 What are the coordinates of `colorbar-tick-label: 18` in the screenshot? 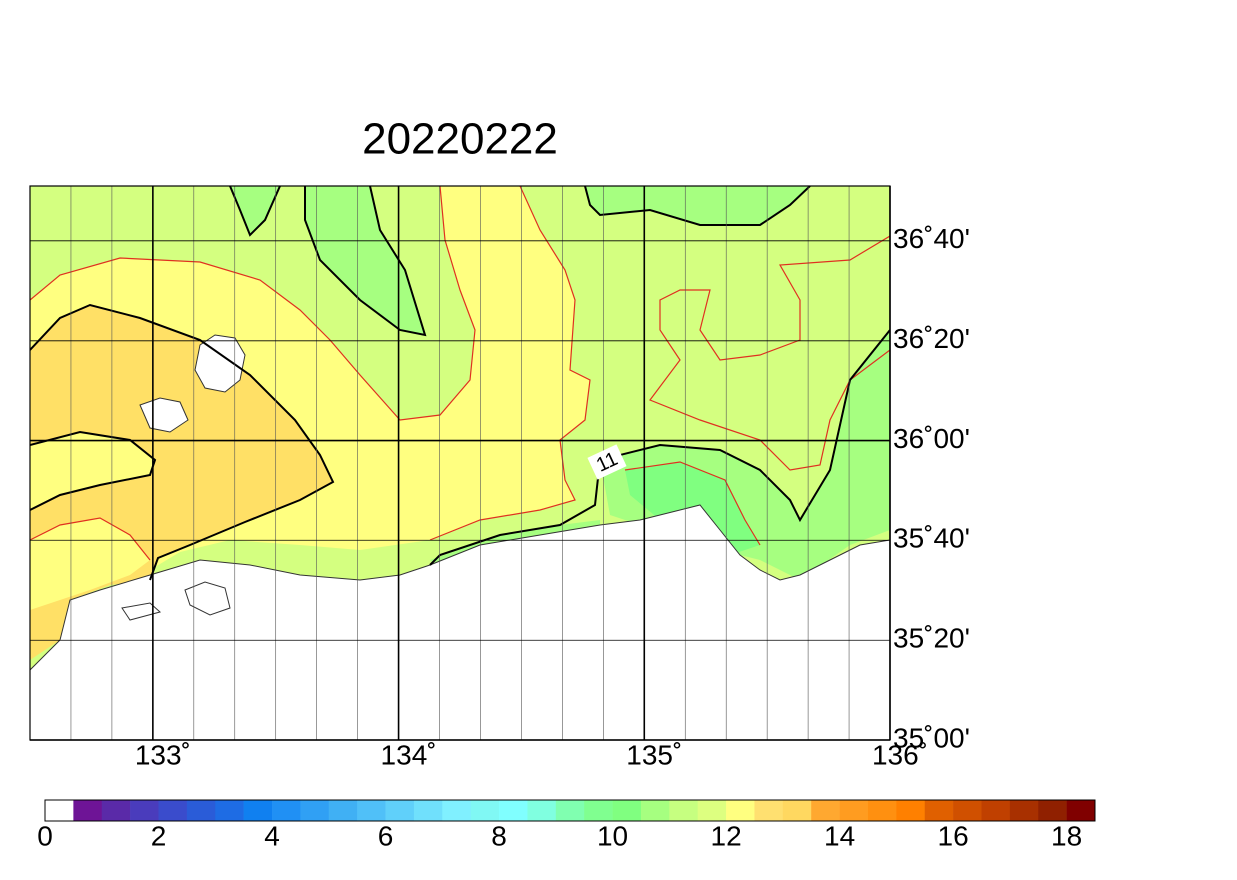 It's located at (1066, 835).